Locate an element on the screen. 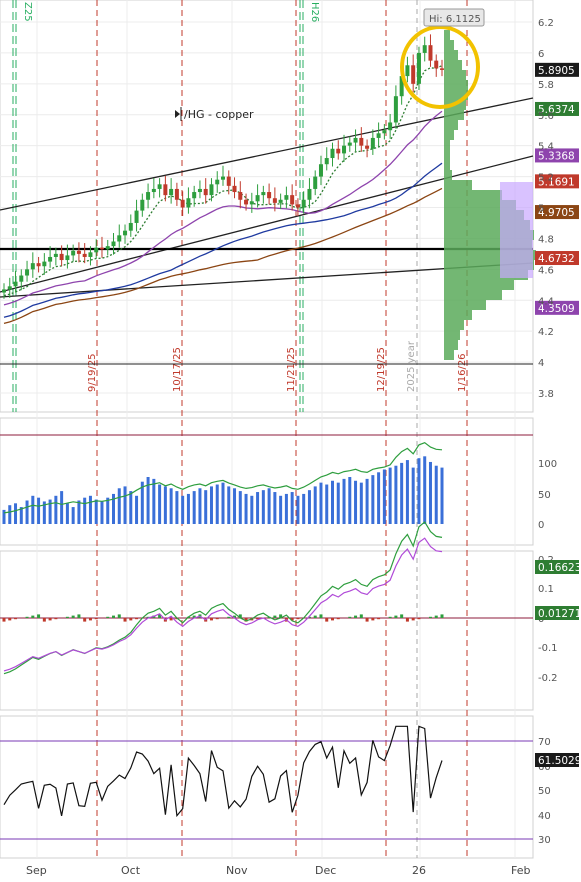 This screenshot has width=581, height=882. macd-axis-label: -0.1 is located at coordinates (548, 648).